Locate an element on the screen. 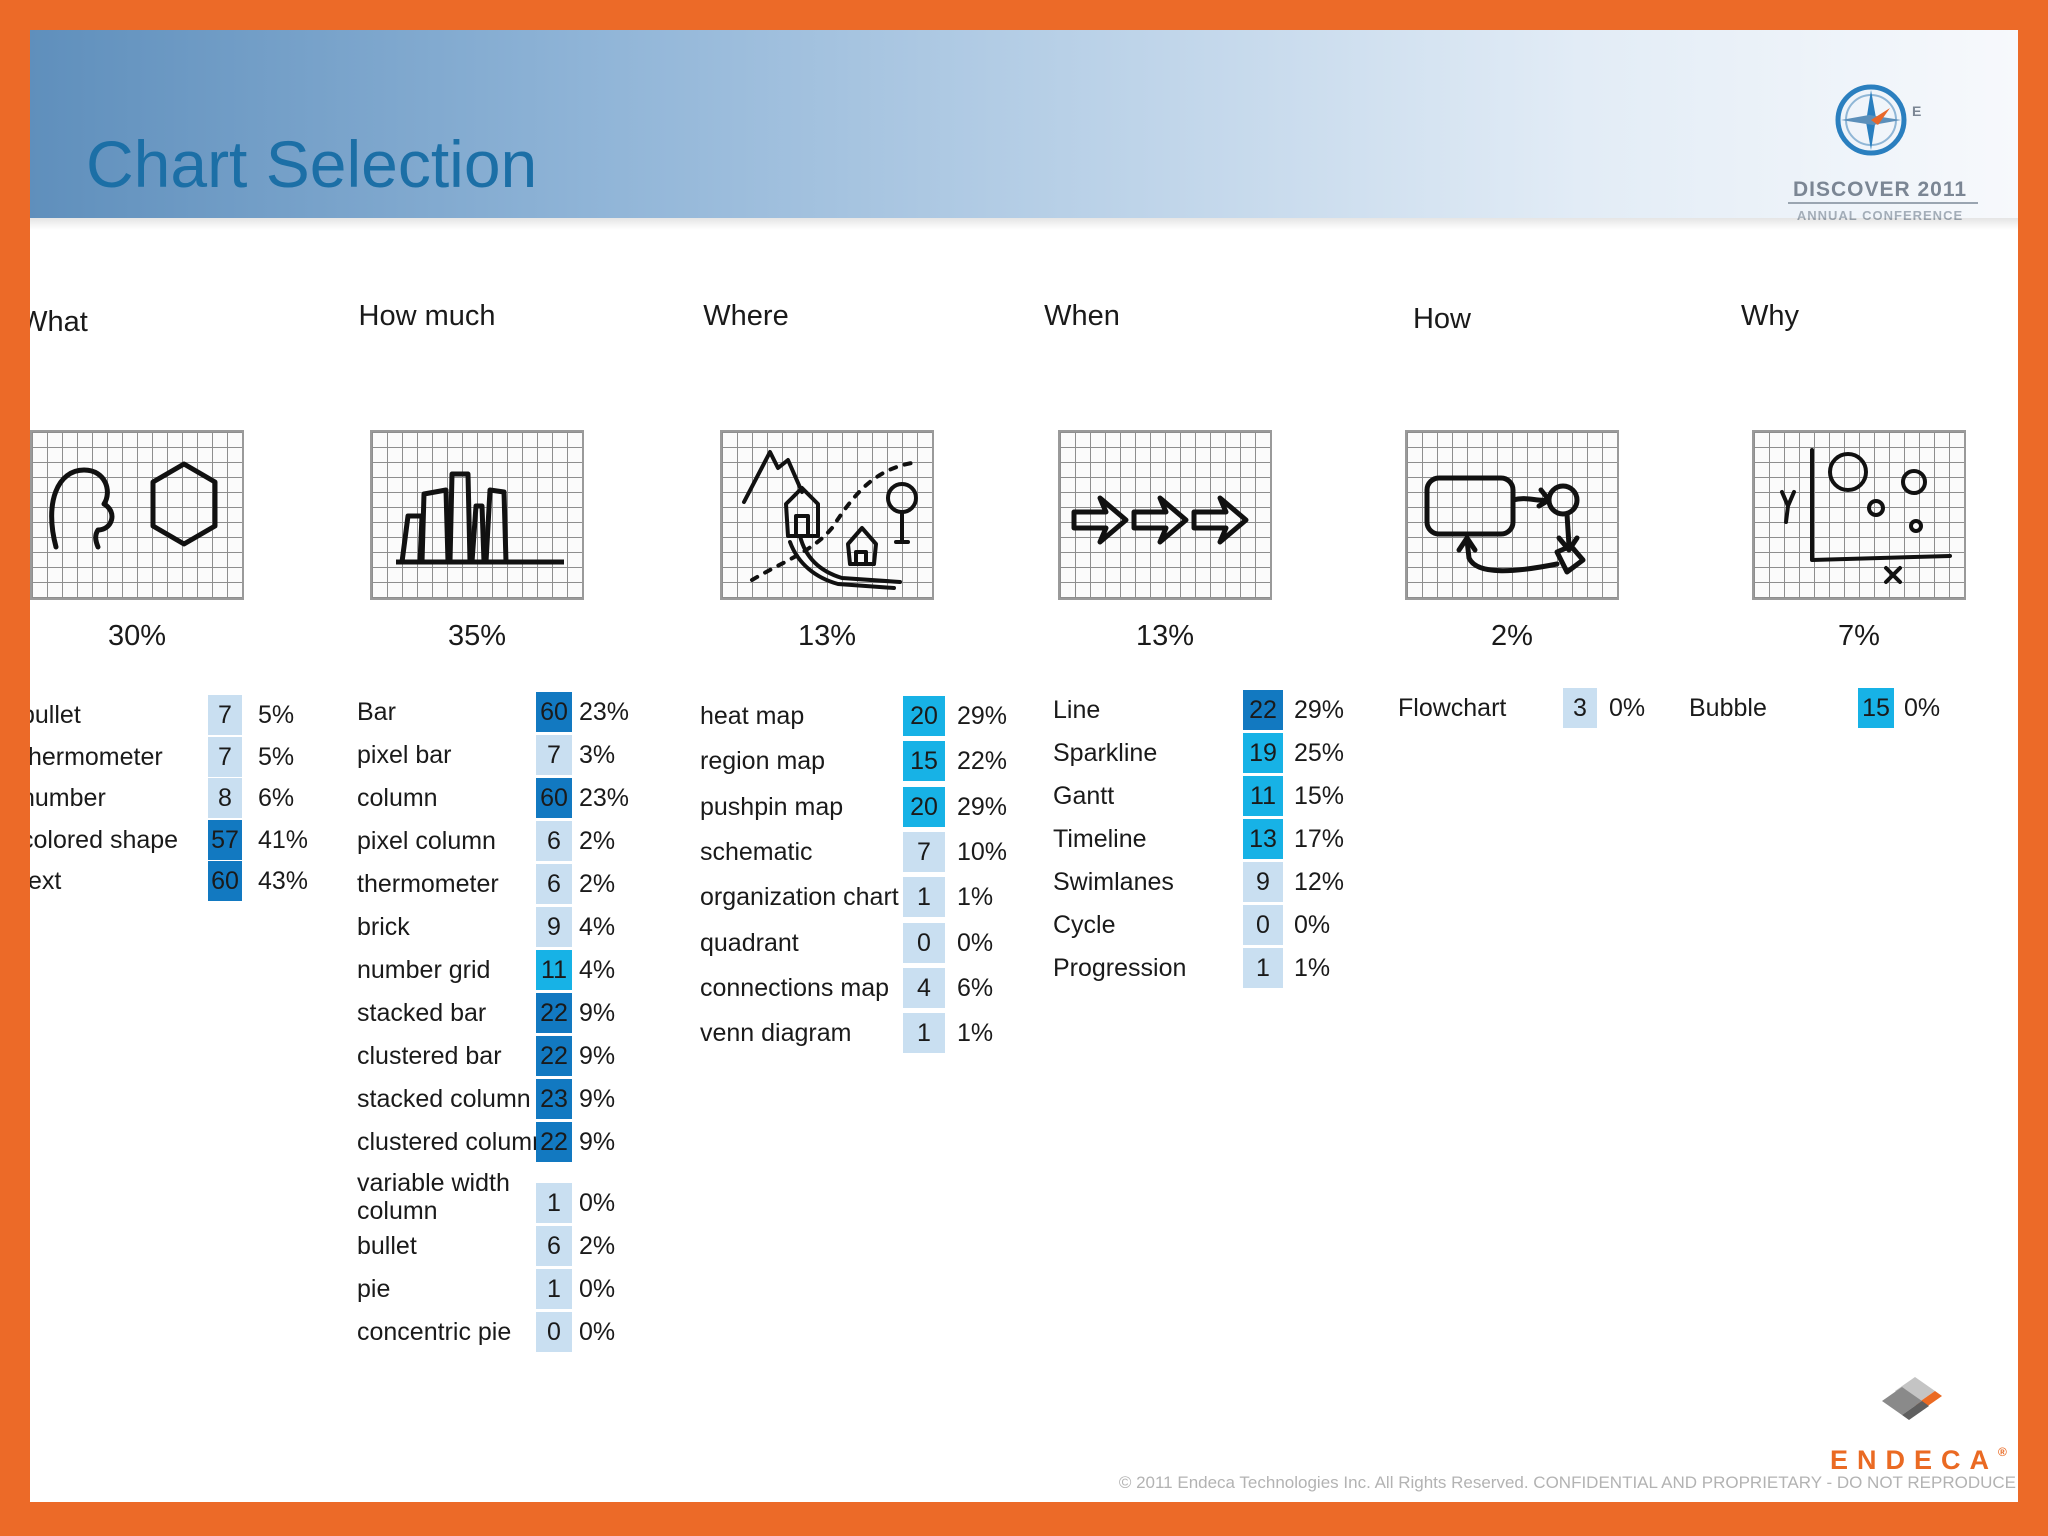 The height and width of the screenshot is (1536, 2048). row-count: 6 is located at coordinates (554, 841).